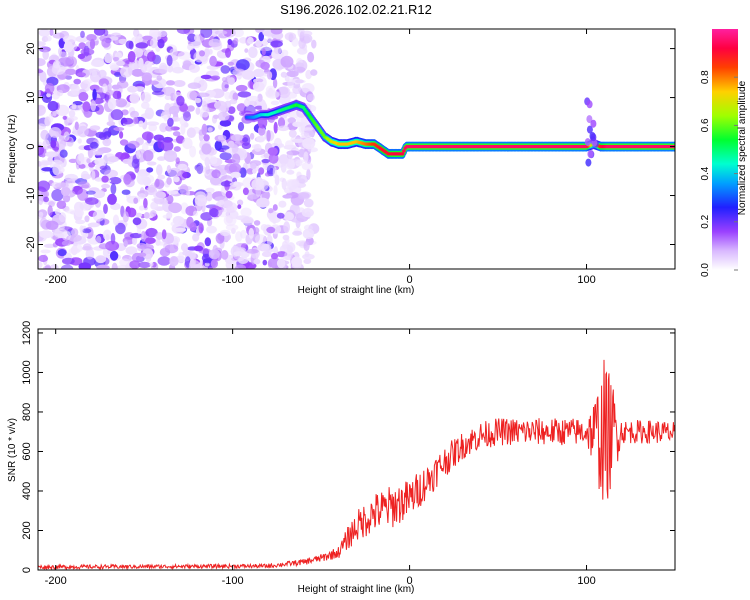  Describe the element at coordinates (233, 280) in the screenshot. I see `x-tick-label: -100` at that location.